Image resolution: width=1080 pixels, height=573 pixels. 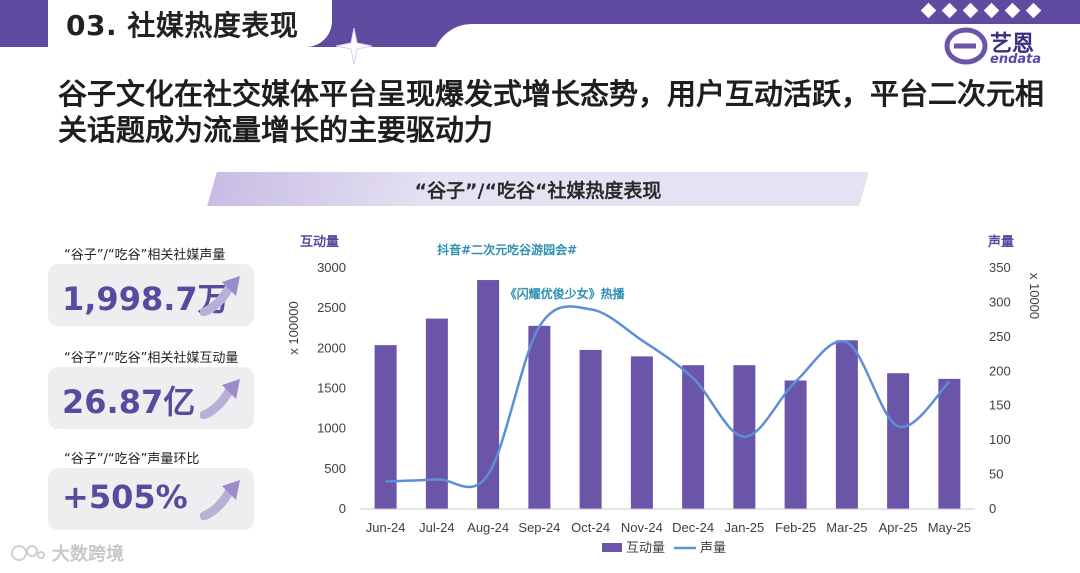 What do you see at coordinates (129, 402) in the screenshot?
I see `kpi-value: 26.87亿` at bounding box center [129, 402].